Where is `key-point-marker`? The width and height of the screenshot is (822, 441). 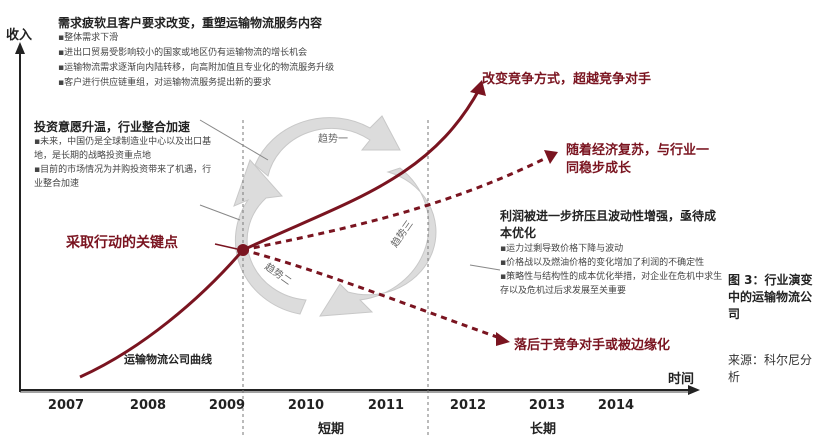
key-point-marker is located at coordinates (243, 250).